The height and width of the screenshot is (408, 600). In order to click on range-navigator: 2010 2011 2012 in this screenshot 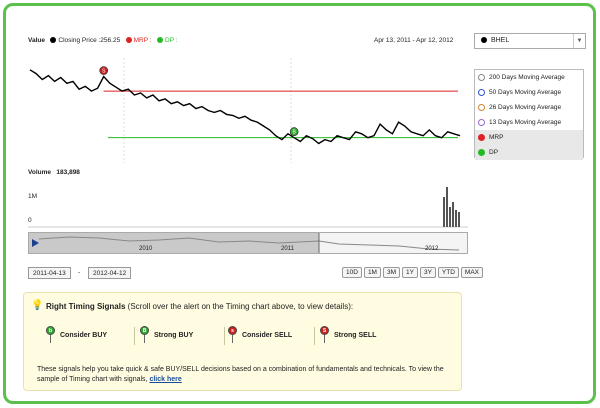, I will do `click(248, 243)`.